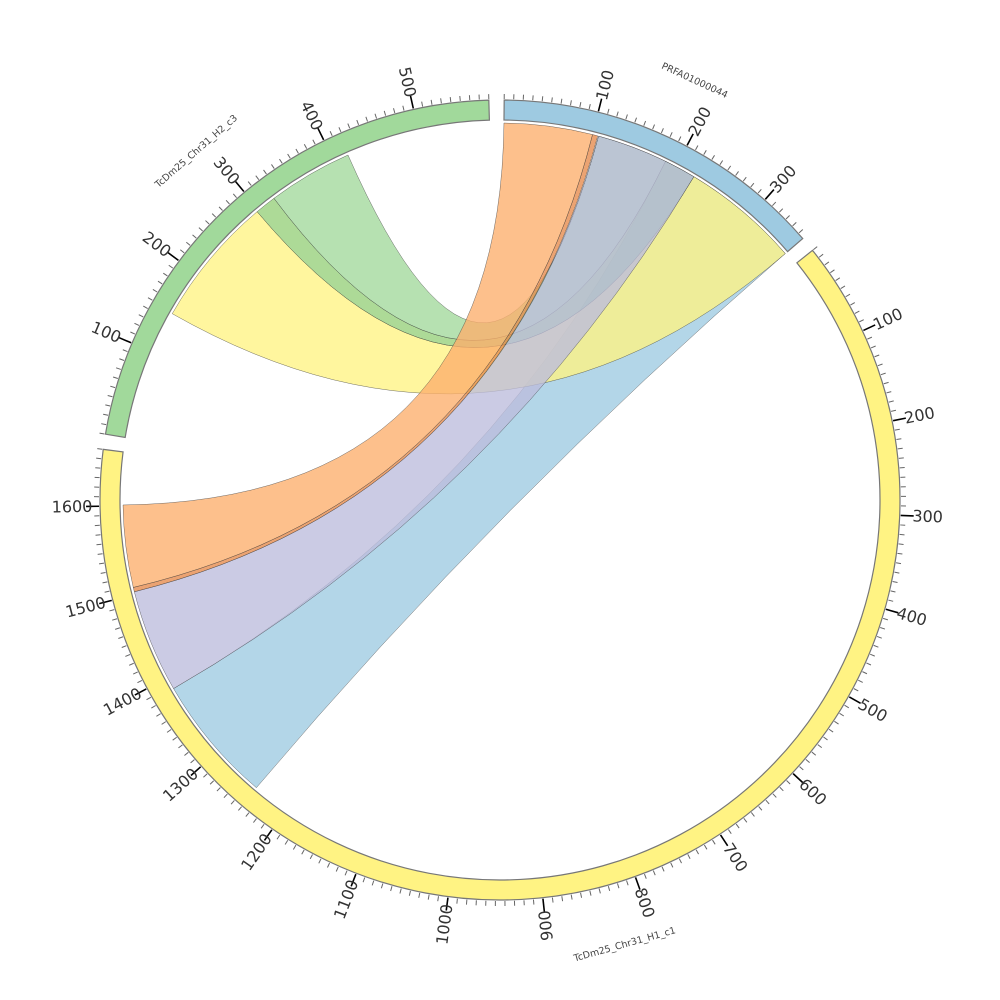 Image resolution: width=1000 pixels, height=1000 pixels. Describe the element at coordinates (653, 176) in the screenshot. I see `chromosome-blue` at that location.